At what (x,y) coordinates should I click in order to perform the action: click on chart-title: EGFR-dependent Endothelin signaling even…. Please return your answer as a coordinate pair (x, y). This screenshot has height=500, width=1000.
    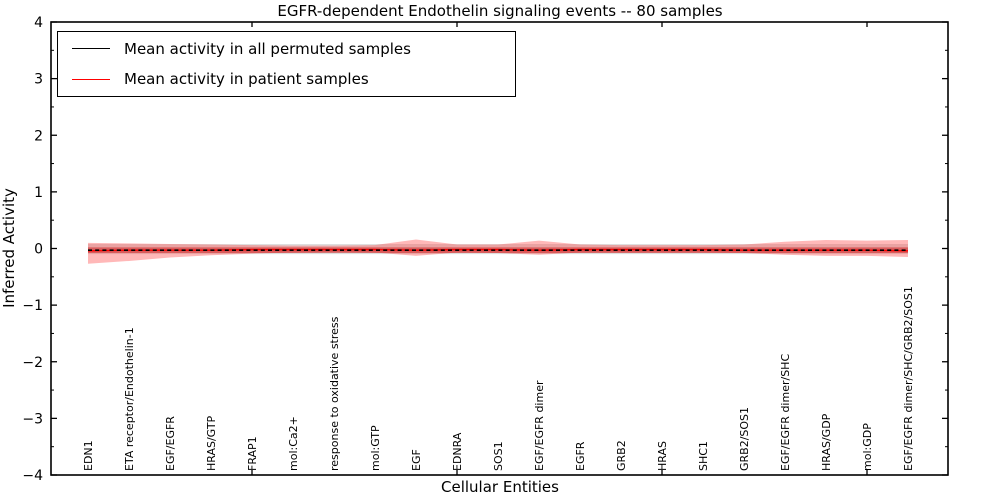
    Looking at the image, I should click on (500, 11).